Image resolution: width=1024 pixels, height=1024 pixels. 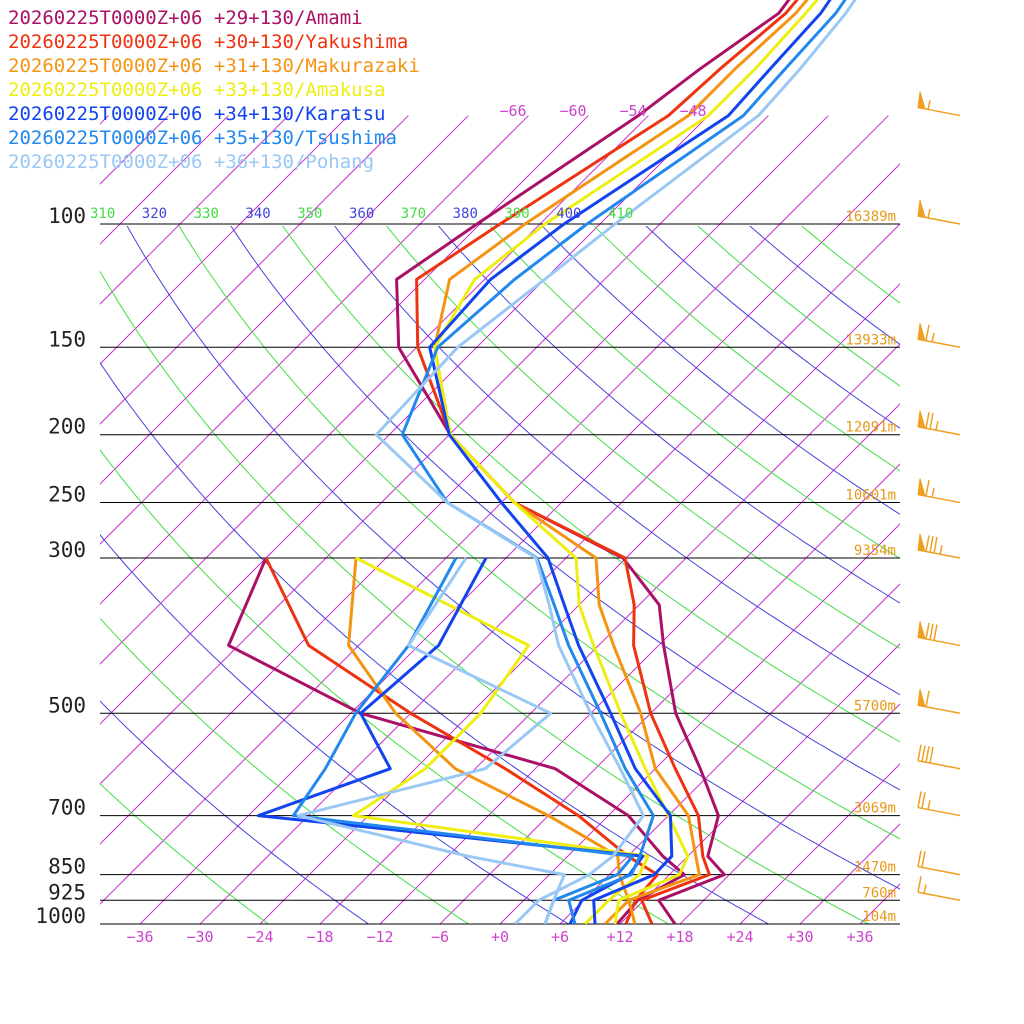 I want to click on theta-label: 360, so click(x=361, y=214).